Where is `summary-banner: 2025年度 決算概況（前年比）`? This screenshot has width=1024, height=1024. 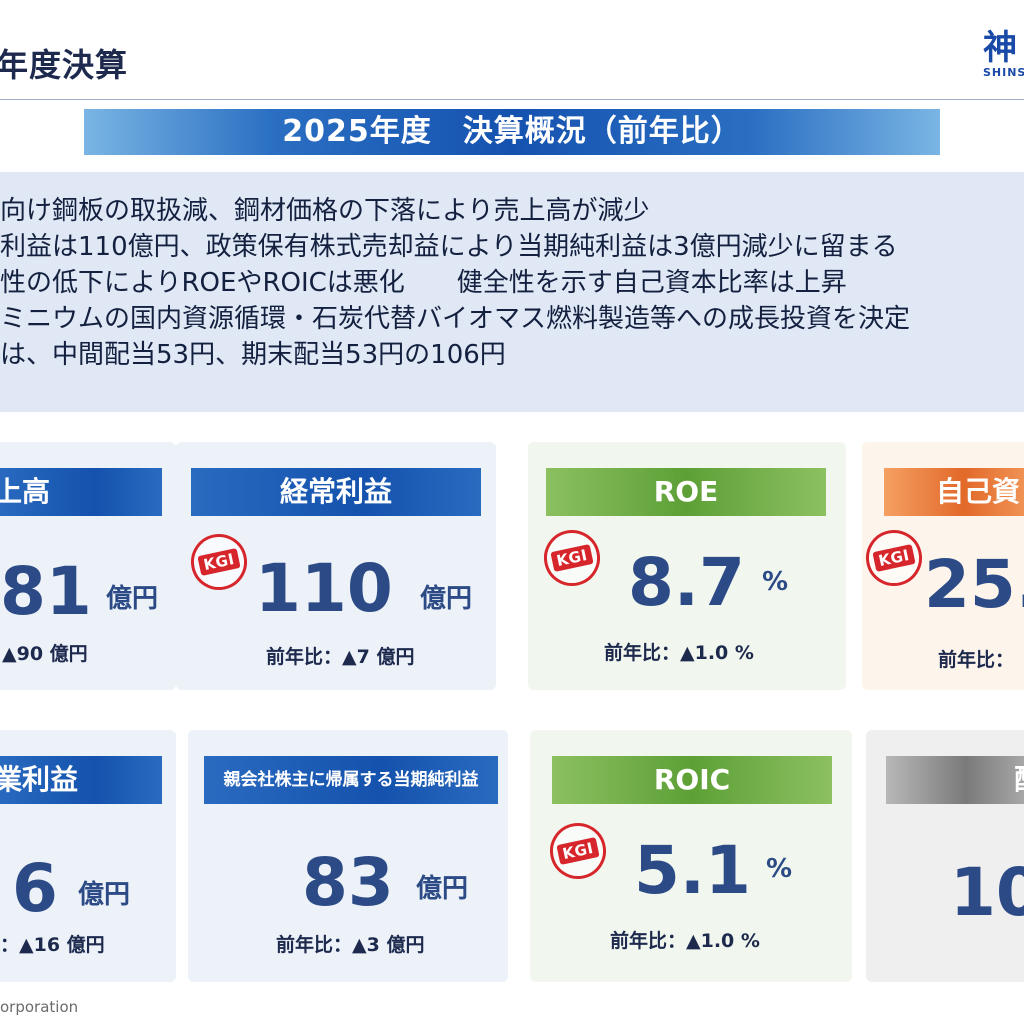 summary-banner: 2025年度 決算概況（前年比） is located at coordinates (512, 132).